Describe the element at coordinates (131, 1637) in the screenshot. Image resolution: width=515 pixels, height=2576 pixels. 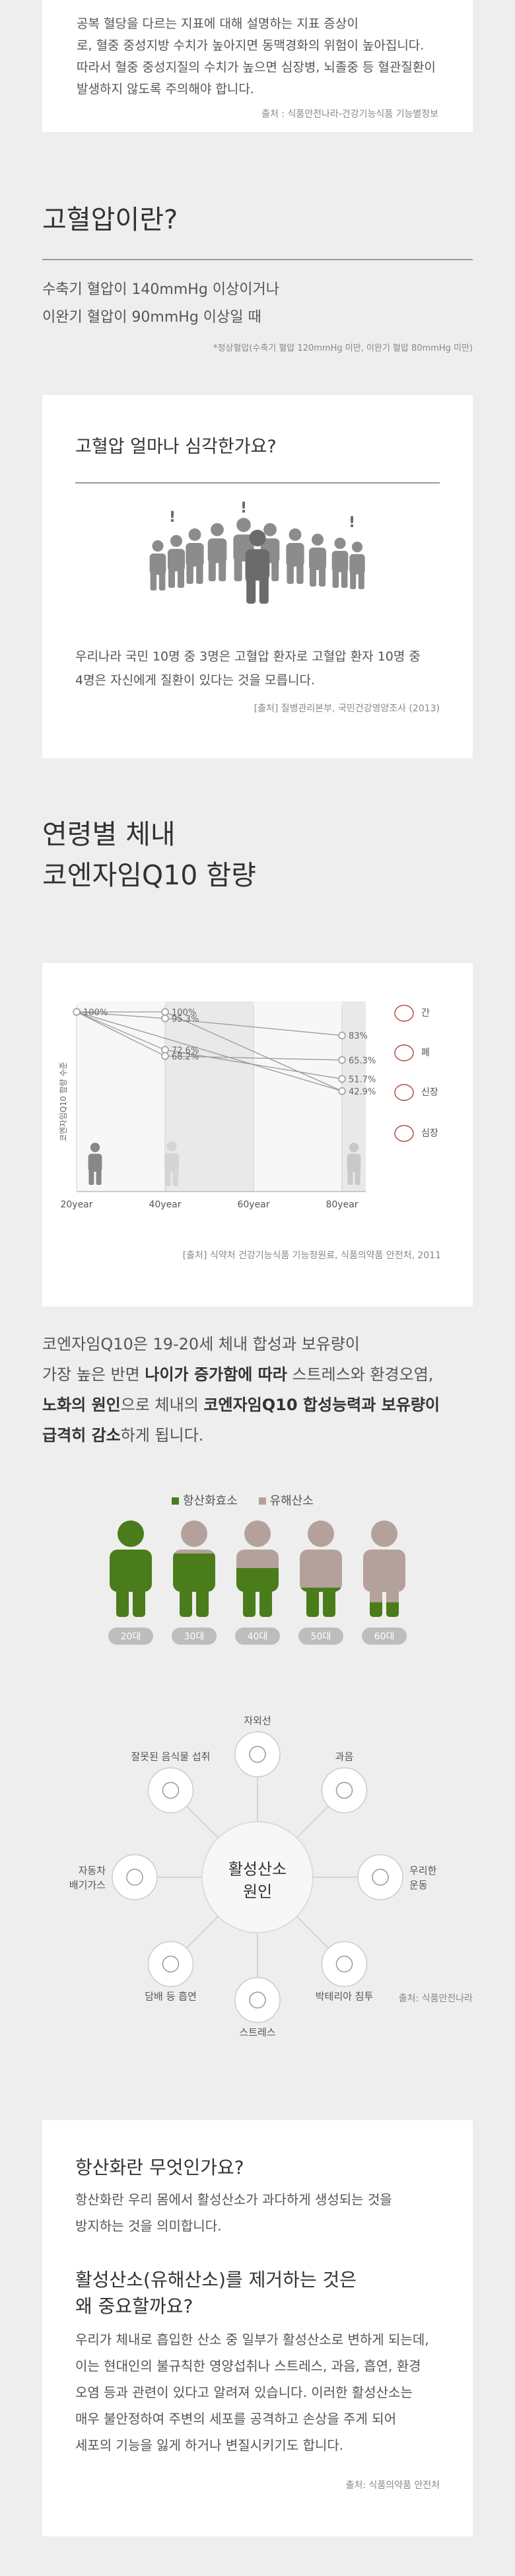
I see `age-badge-label: 20대` at that location.